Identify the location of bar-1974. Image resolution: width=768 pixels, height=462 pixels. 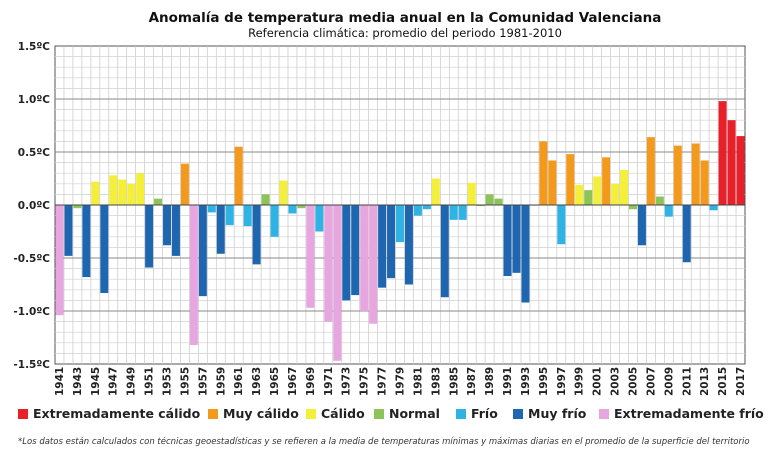
(355, 250).